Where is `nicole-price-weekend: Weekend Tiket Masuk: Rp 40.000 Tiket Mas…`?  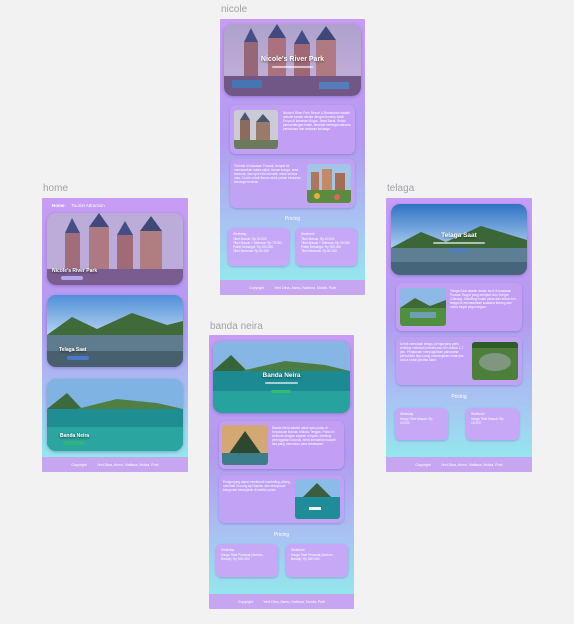
nicole-price-weekend: Weekend Tiket Masuk: Rp 40.000 Tiket Mas… is located at coordinates (326, 247).